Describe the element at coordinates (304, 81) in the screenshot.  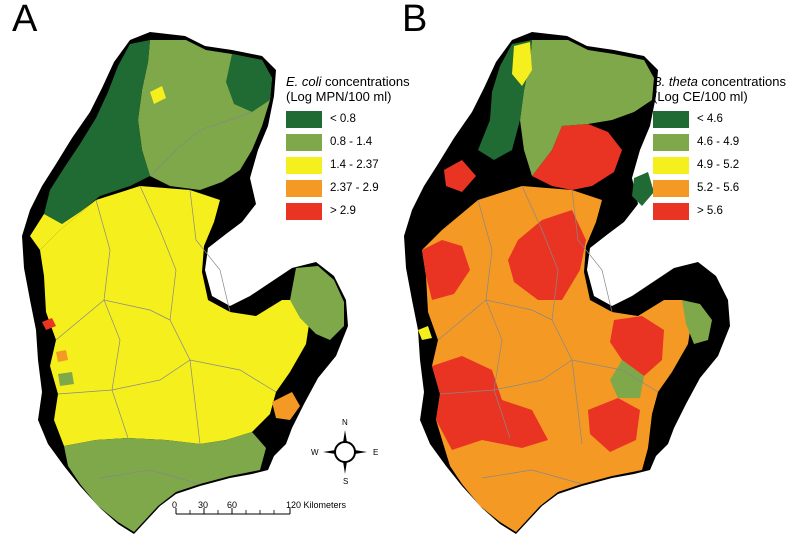
I see `legend-a-title-italic: E. coli` at that location.